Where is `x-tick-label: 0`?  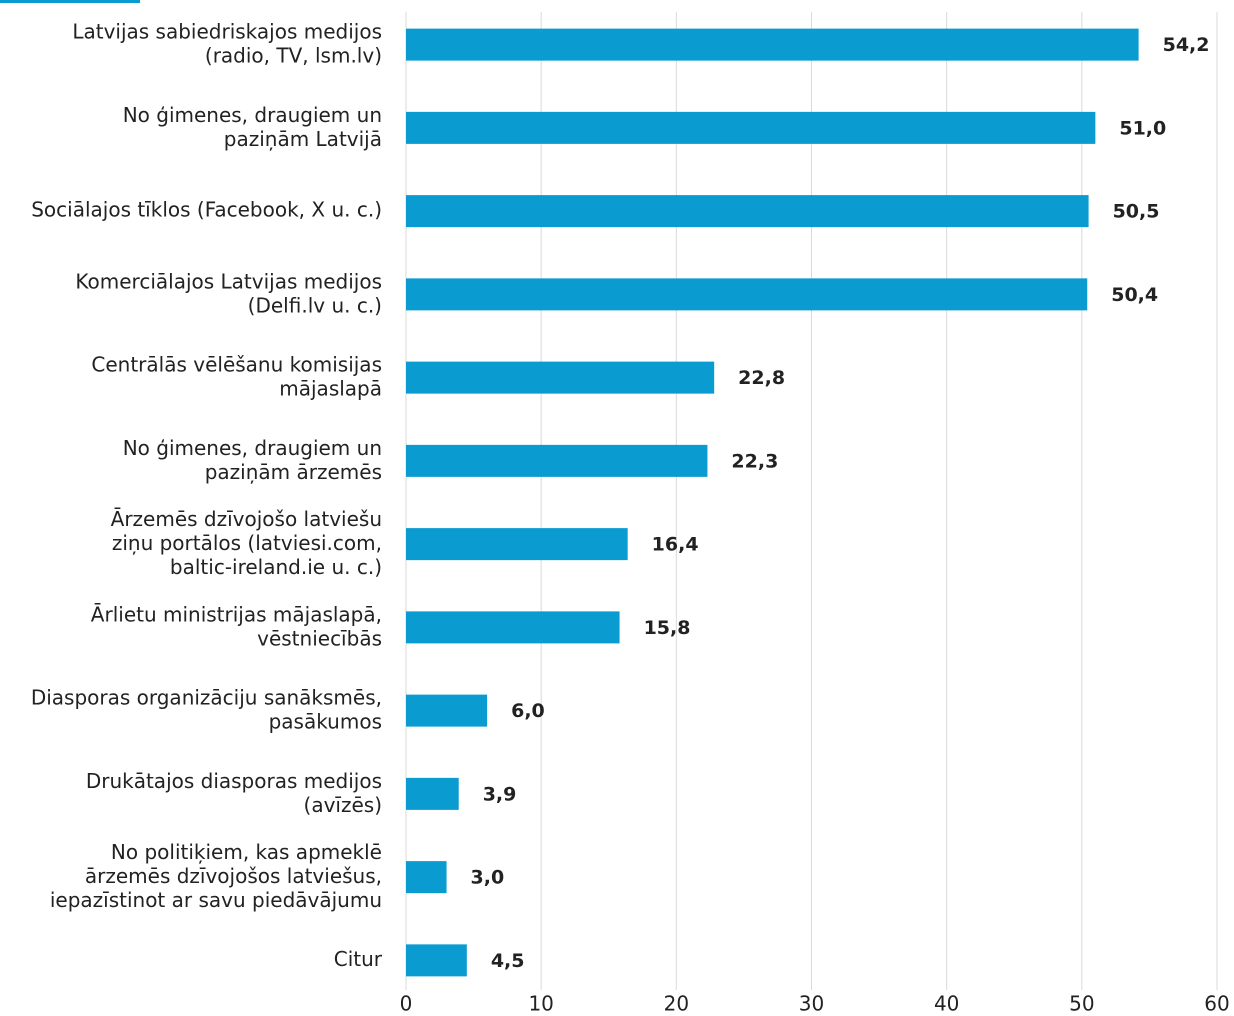 x-tick-label: 0 is located at coordinates (406, 1004).